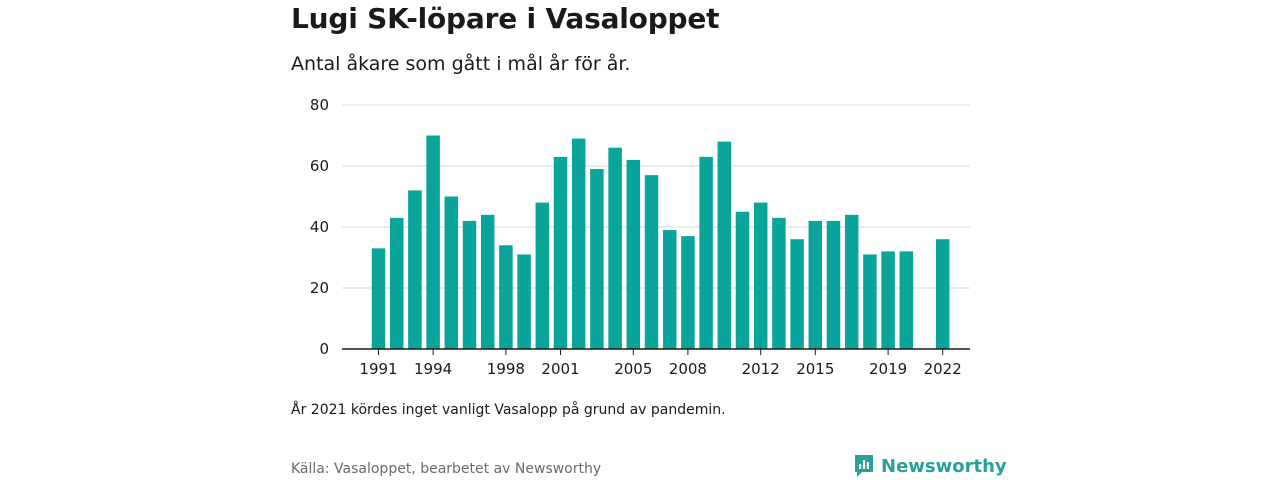 The height and width of the screenshot is (480, 1280). What do you see at coordinates (560, 369) in the screenshot?
I see `x-tick-label: 2001` at bounding box center [560, 369].